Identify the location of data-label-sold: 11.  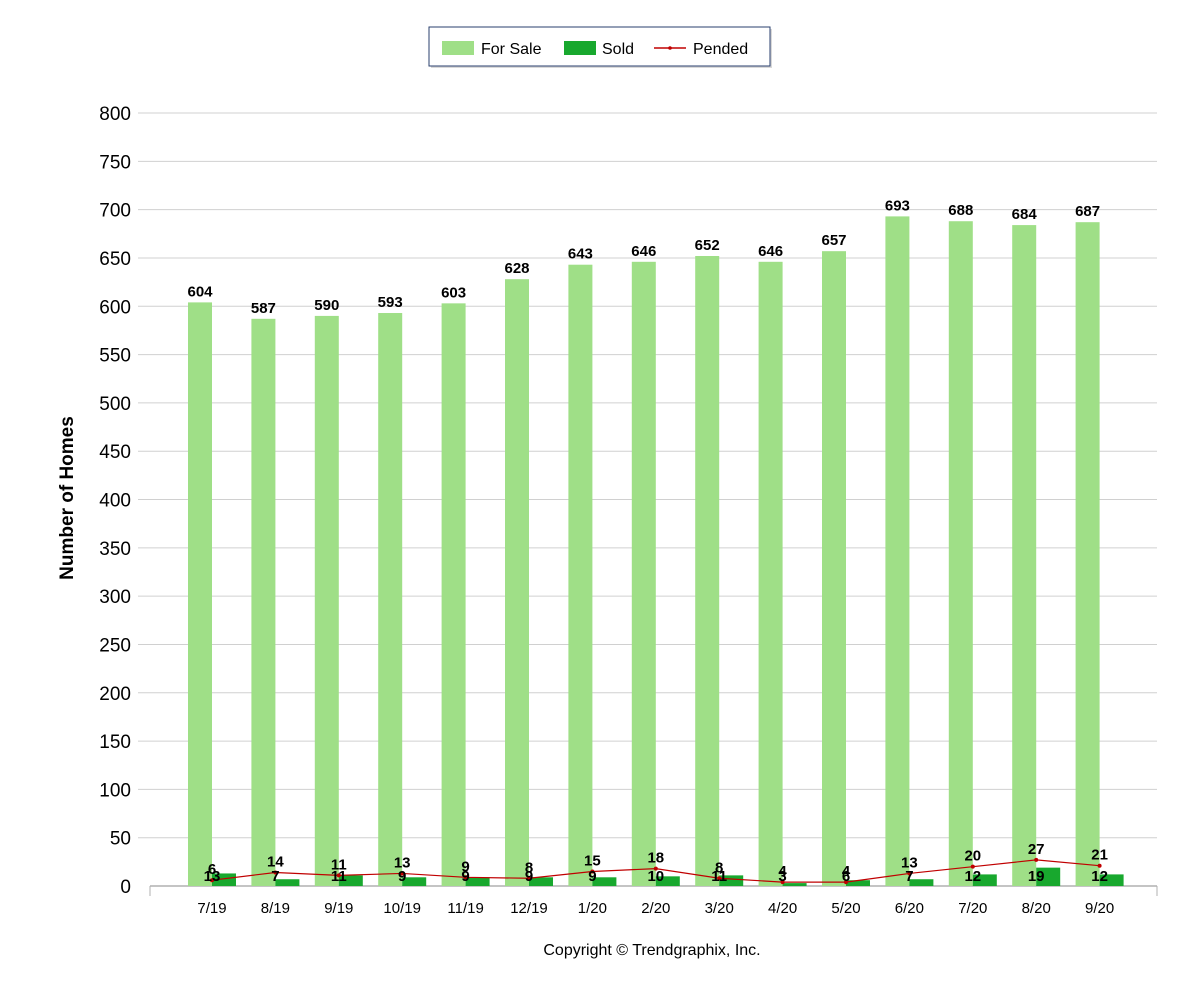
(339, 876).